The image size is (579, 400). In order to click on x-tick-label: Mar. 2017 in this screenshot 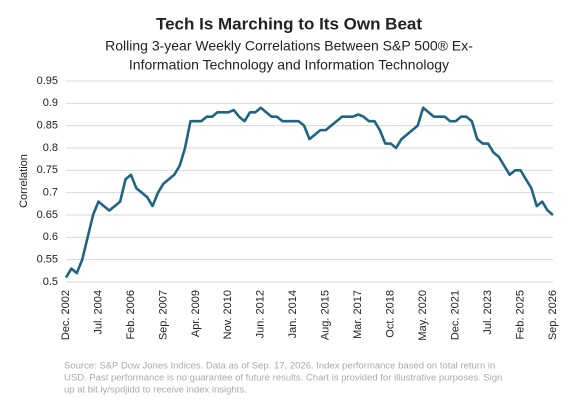, I will do `click(358, 314)`.